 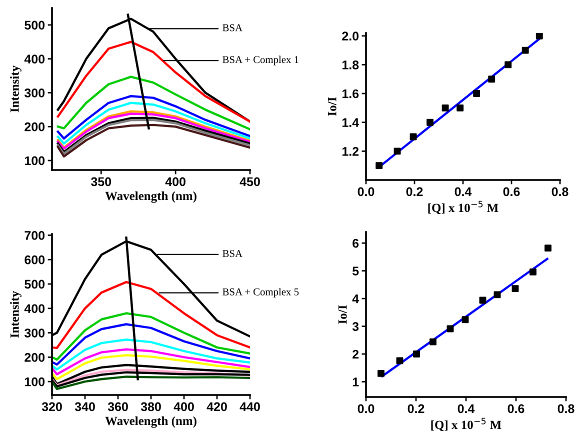 I want to click on y-tick-label: 1.6, so click(x=350, y=93).